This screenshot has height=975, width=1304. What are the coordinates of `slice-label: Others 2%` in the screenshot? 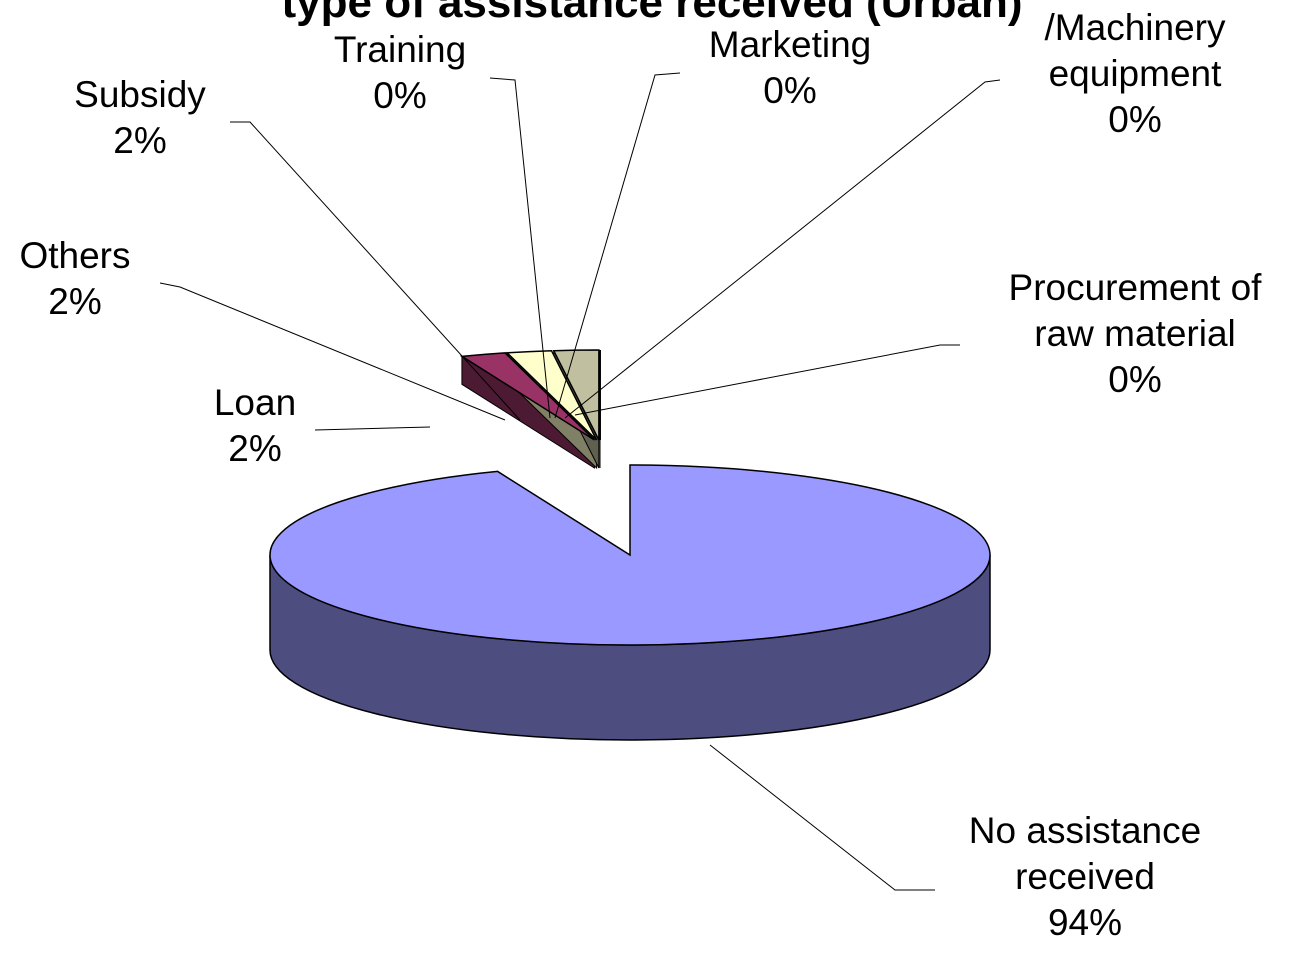 It's located at (75, 279).